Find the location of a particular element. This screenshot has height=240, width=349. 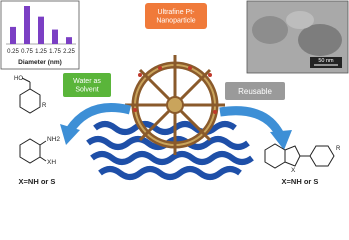

badge-right is located at coordinates (255, 91).